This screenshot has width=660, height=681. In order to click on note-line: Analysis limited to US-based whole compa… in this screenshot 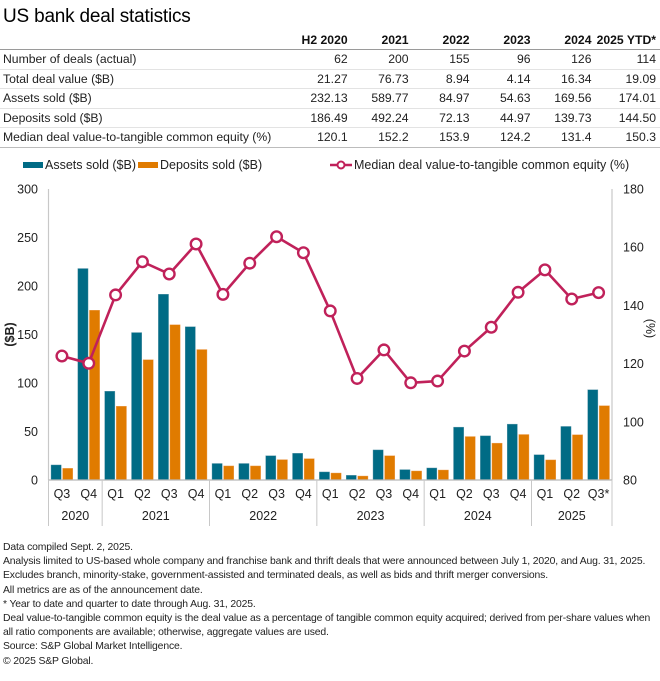, I will do `click(326, 569)`.